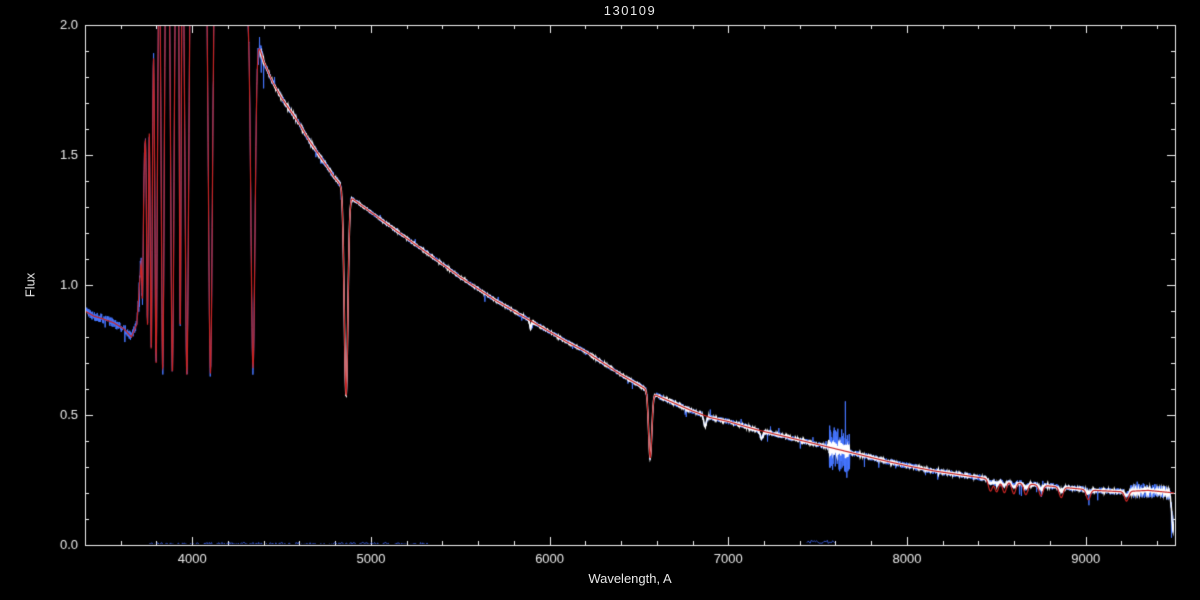  I want to click on x-axis-label: Wavelength, A, so click(630, 578).